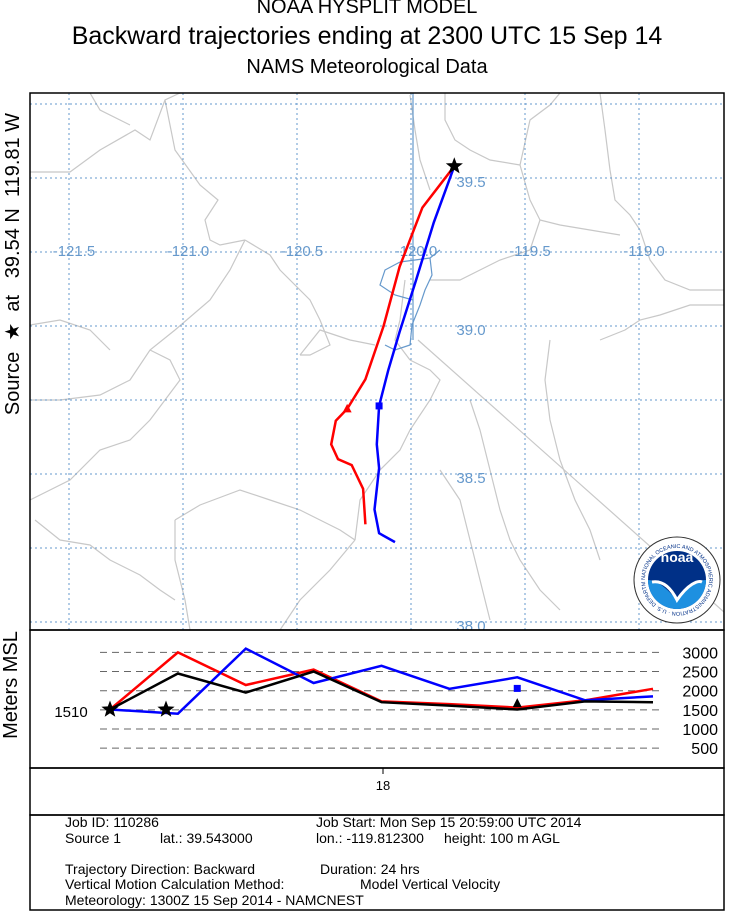  What do you see at coordinates (430, 884) in the screenshot?
I see `vertical-motion-value: Model Vertical Velocity` at bounding box center [430, 884].